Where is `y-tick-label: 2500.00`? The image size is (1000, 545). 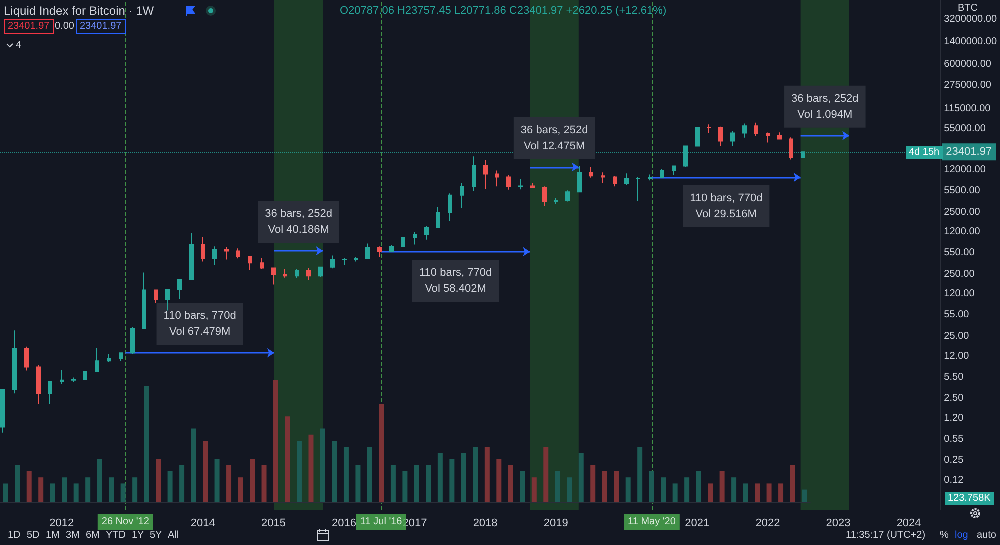 y-tick-label: 2500.00 is located at coordinates (962, 212).